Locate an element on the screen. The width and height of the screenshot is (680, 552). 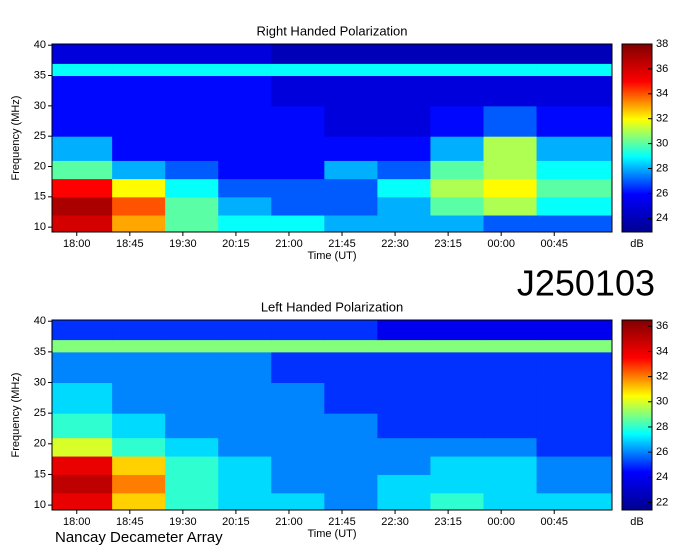
y-axis-label: Frequency (MHz) is located at coordinates (16, 138).